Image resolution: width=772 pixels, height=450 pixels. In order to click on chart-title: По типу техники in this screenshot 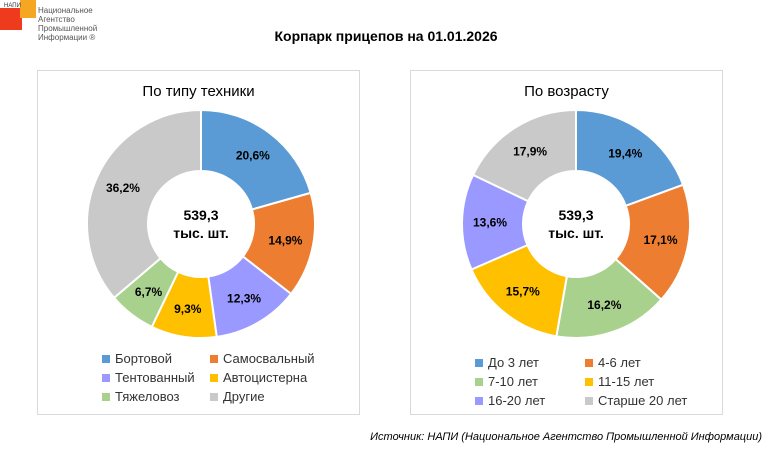, I will do `click(198, 91)`.